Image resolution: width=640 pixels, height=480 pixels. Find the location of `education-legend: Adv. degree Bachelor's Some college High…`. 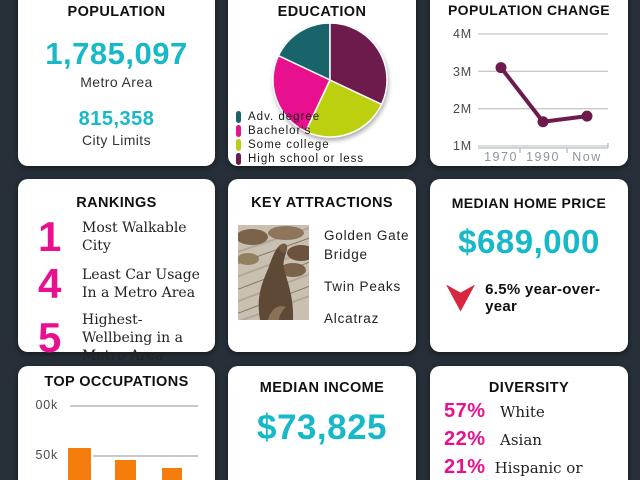

education-legend: Adv. degree Bachelor's Some college High… is located at coordinates (300, 138).